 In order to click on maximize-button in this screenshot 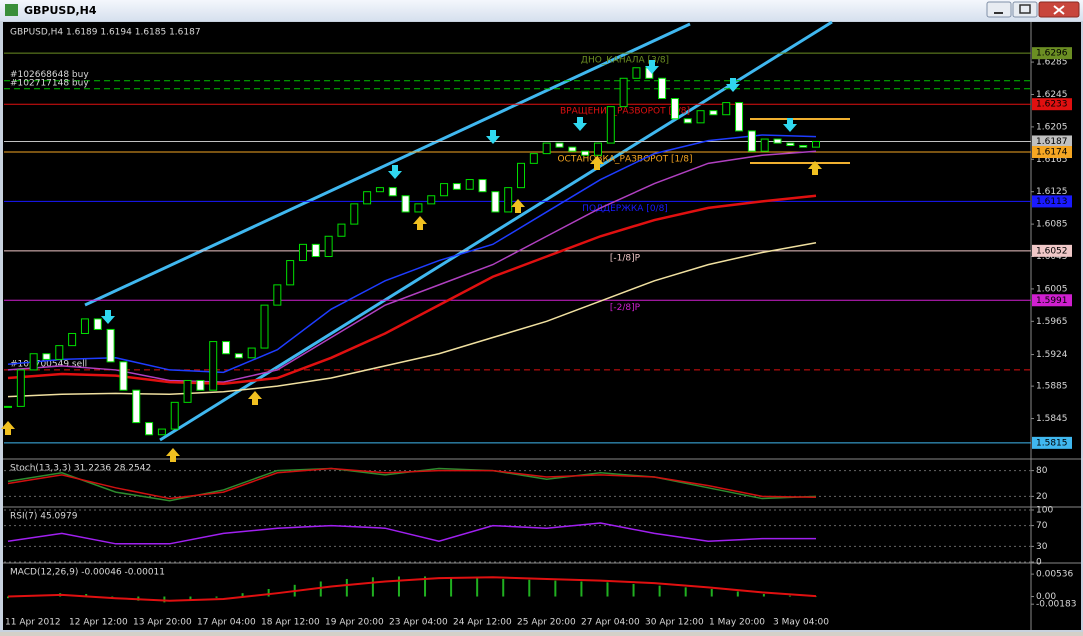, I will do `click(1025, 9)`.